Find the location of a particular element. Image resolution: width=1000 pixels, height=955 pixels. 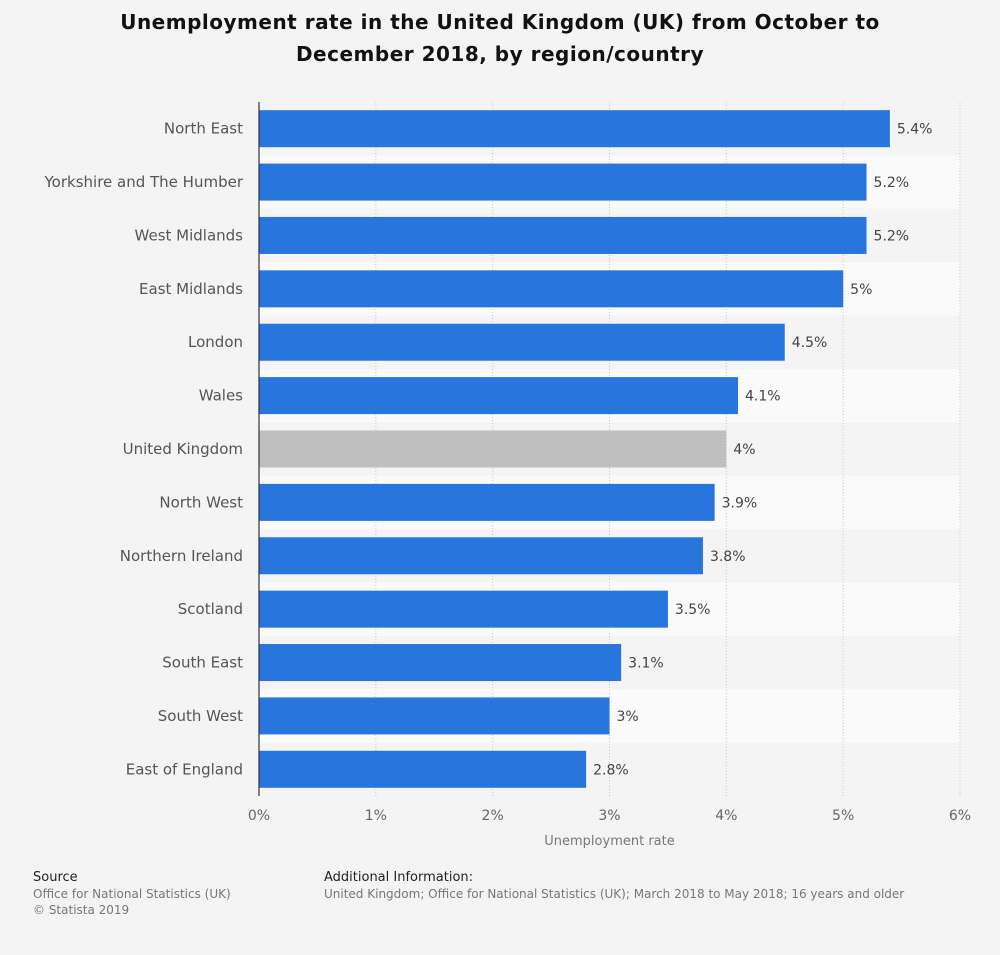

category-label: West Midlands is located at coordinates (189, 235).